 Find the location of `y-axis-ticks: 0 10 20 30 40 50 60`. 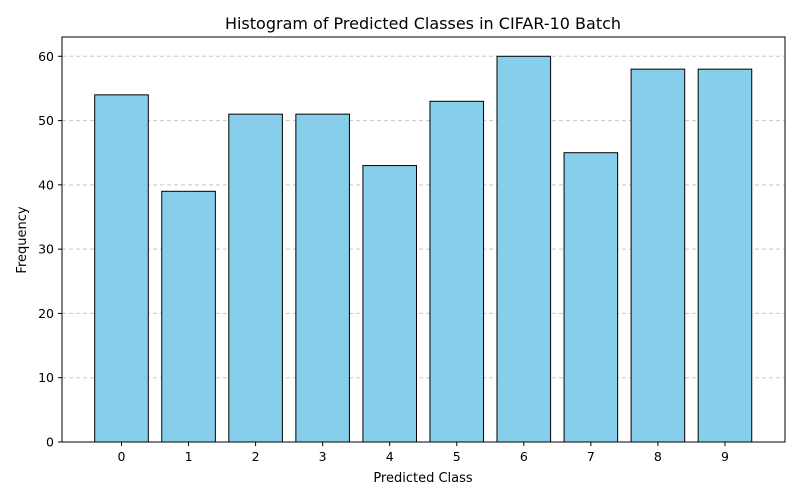

y-axis-ticks: 0 10 20 30 40 50 60 is located at coordinates (50, 249).